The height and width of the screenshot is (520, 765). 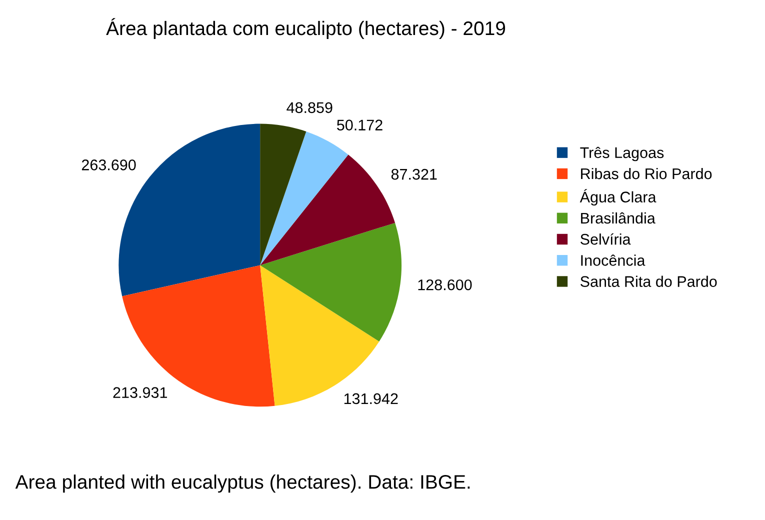 What do you see at coordinates (618, 218) in the screenshot?
I see `legend-label: Brasilândia` at bounding box center [618, 218].